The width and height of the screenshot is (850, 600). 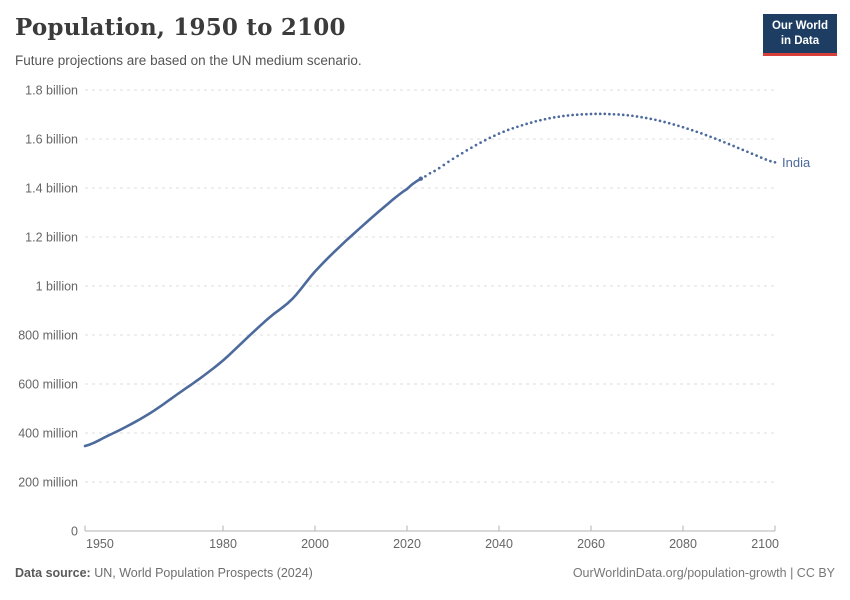 I want to click on x-axis-tick-label: 1980, so click(x=223, y=544).